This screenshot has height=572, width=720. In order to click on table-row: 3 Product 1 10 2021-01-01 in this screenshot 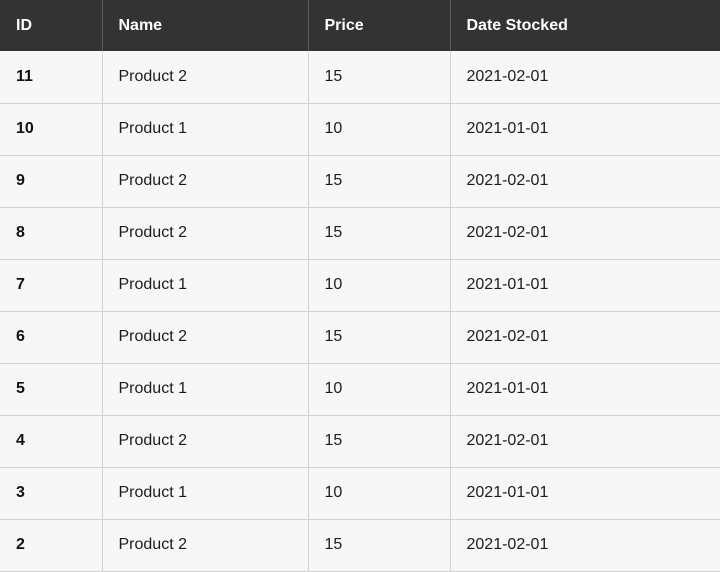, I will do `click(360, 493)`.